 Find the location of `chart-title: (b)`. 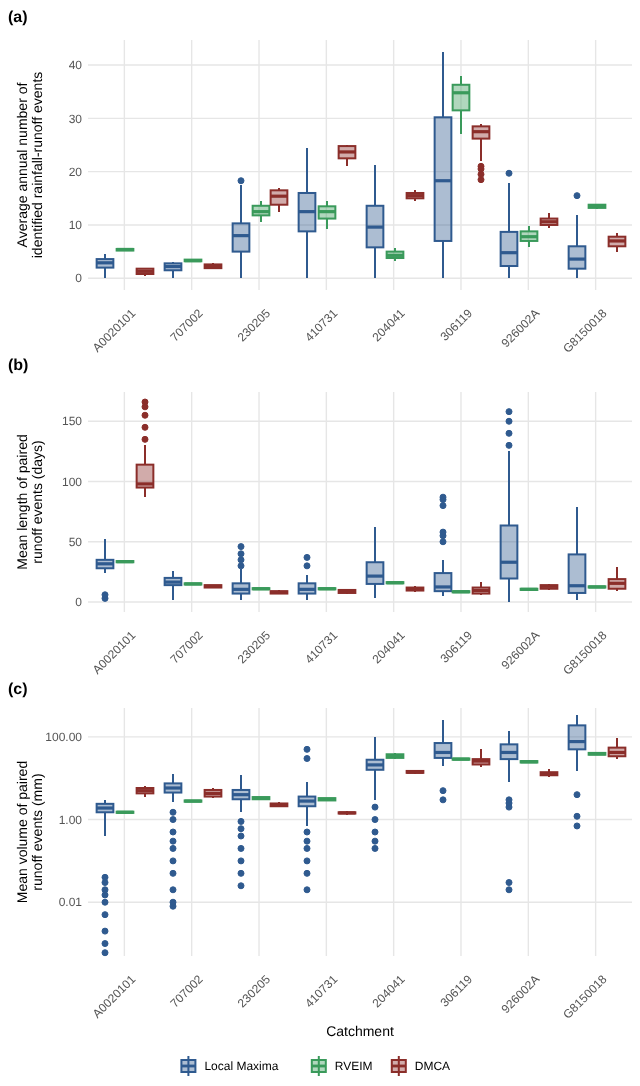

chart-title: (b) is located at coordinates (19, 365).